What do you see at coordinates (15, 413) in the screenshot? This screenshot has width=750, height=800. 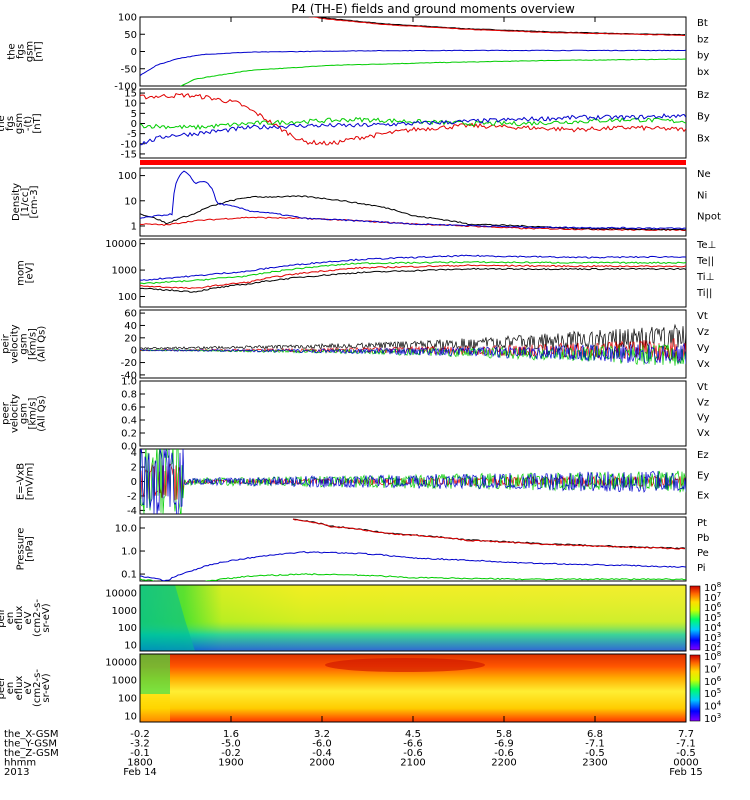 I see `ylabel-line: velocity` at bounding box center [15, 413].